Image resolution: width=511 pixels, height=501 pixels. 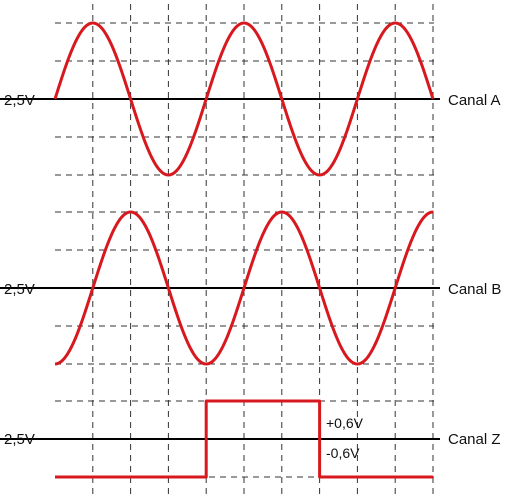 What do you see at coordinates (474, 439) in the screenshot?
I see `channel-z-name-label: Canal Z` at bounding box center [474, 439].